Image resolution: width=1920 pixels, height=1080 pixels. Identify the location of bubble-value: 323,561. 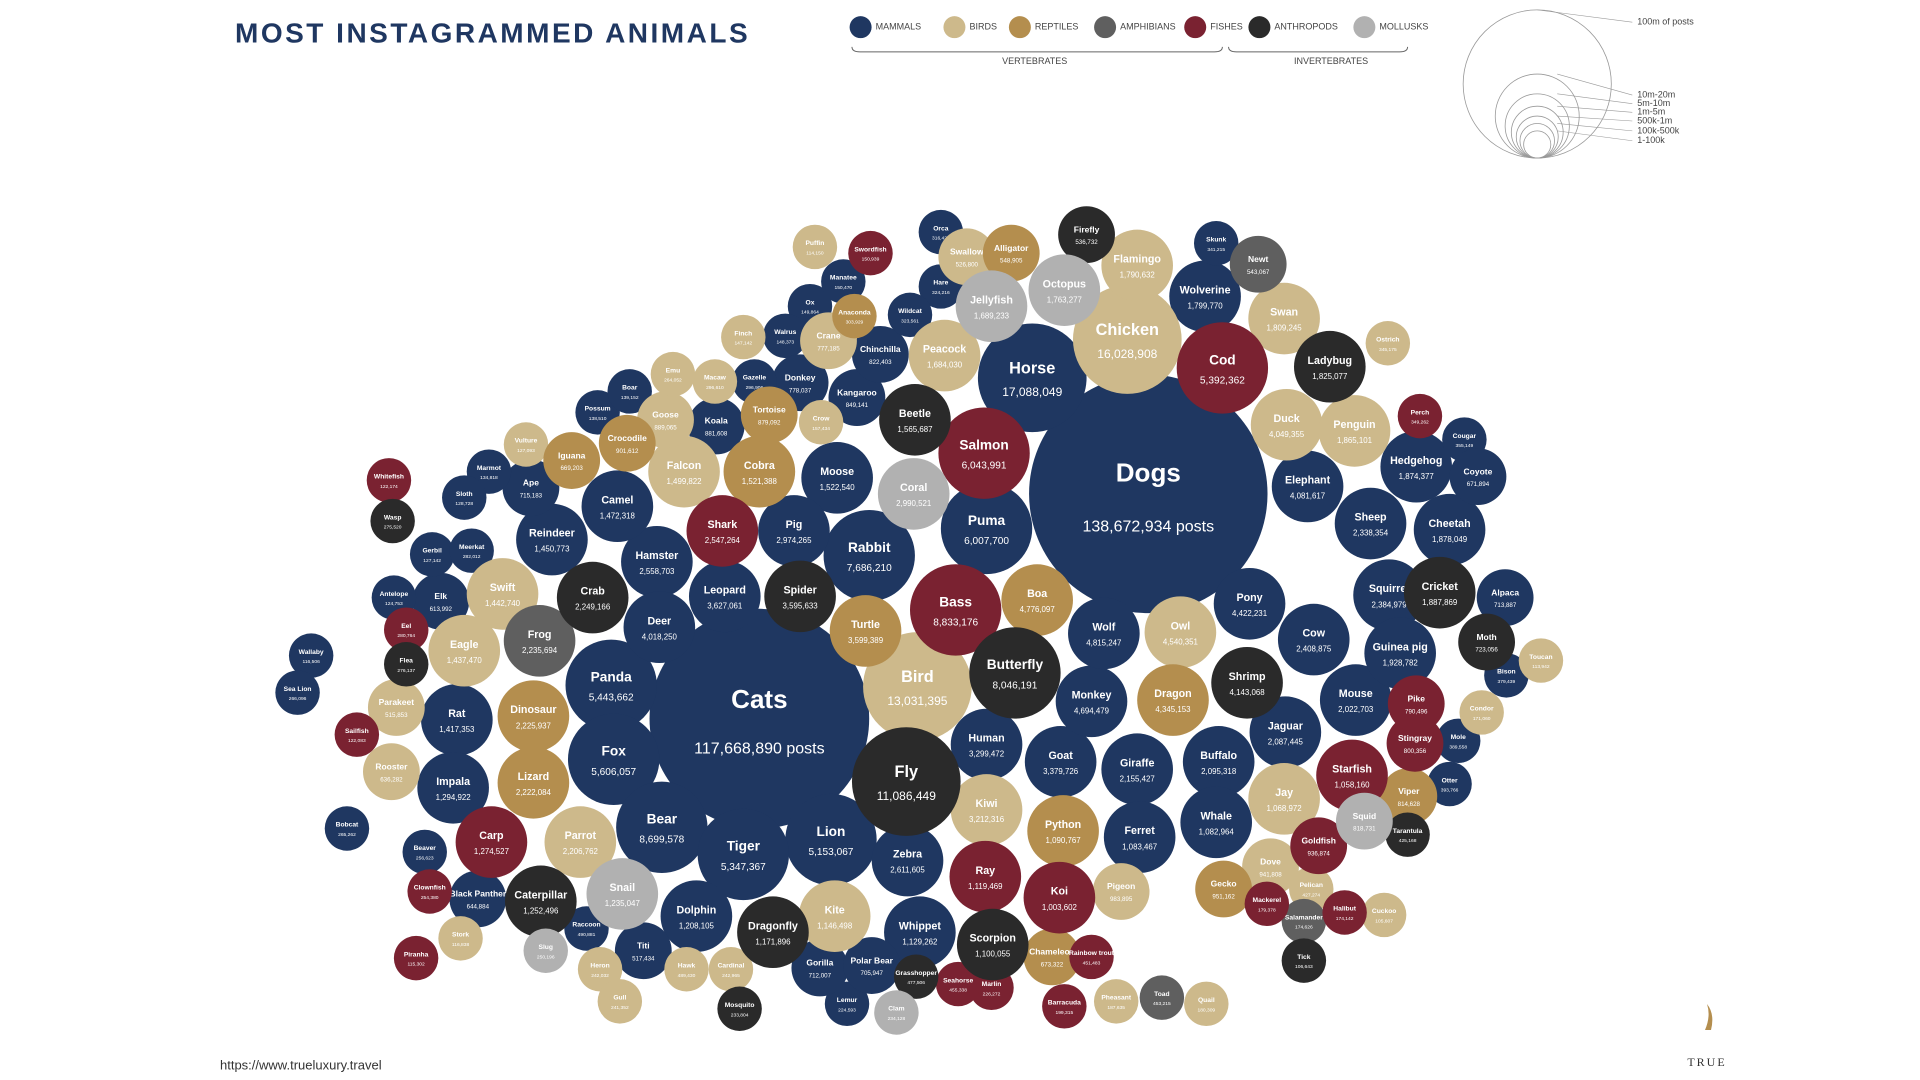
(910, 321).